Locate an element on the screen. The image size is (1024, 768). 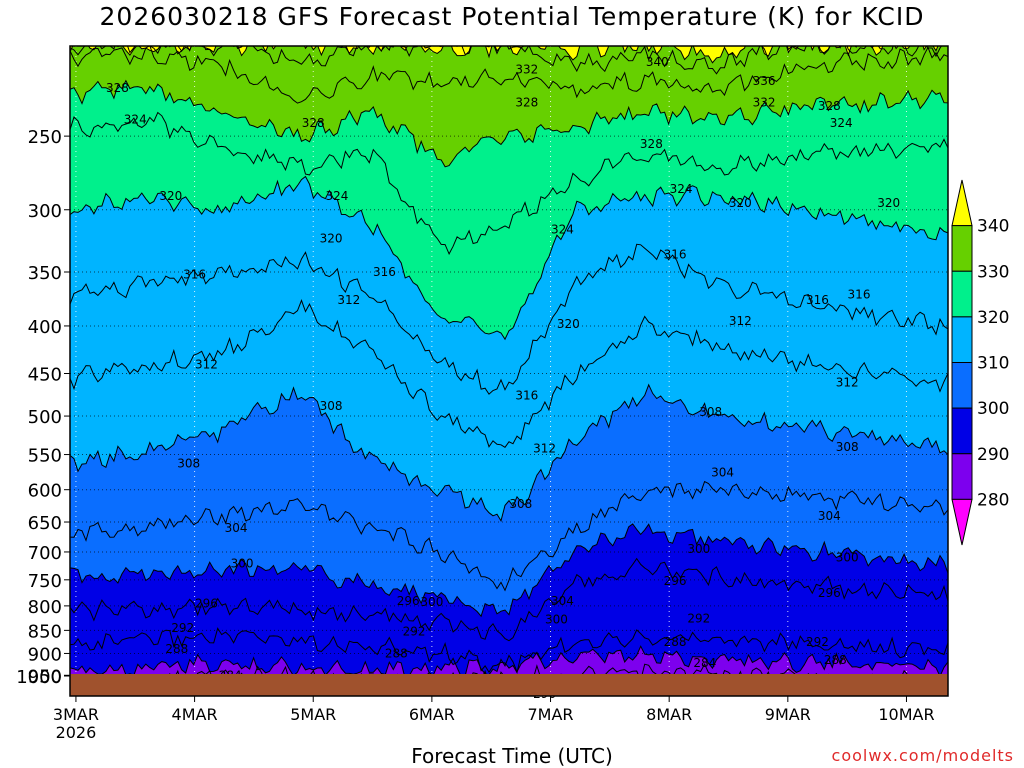
y-tick-label: 600 is located at coordinates (45, 491).